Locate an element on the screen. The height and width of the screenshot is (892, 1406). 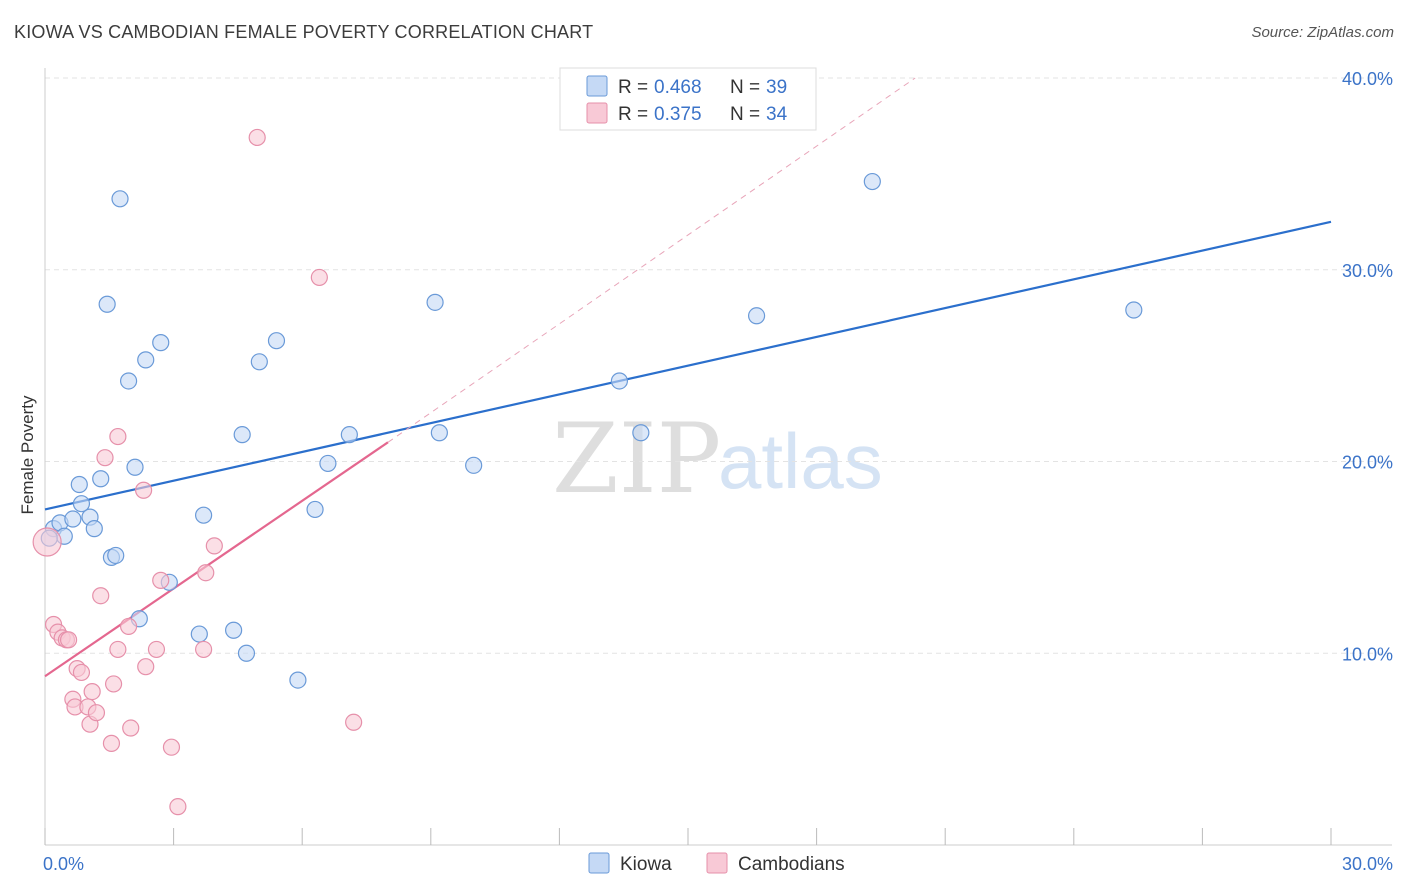
legend-swatch-cambodian is located at coordinates (597, 113).